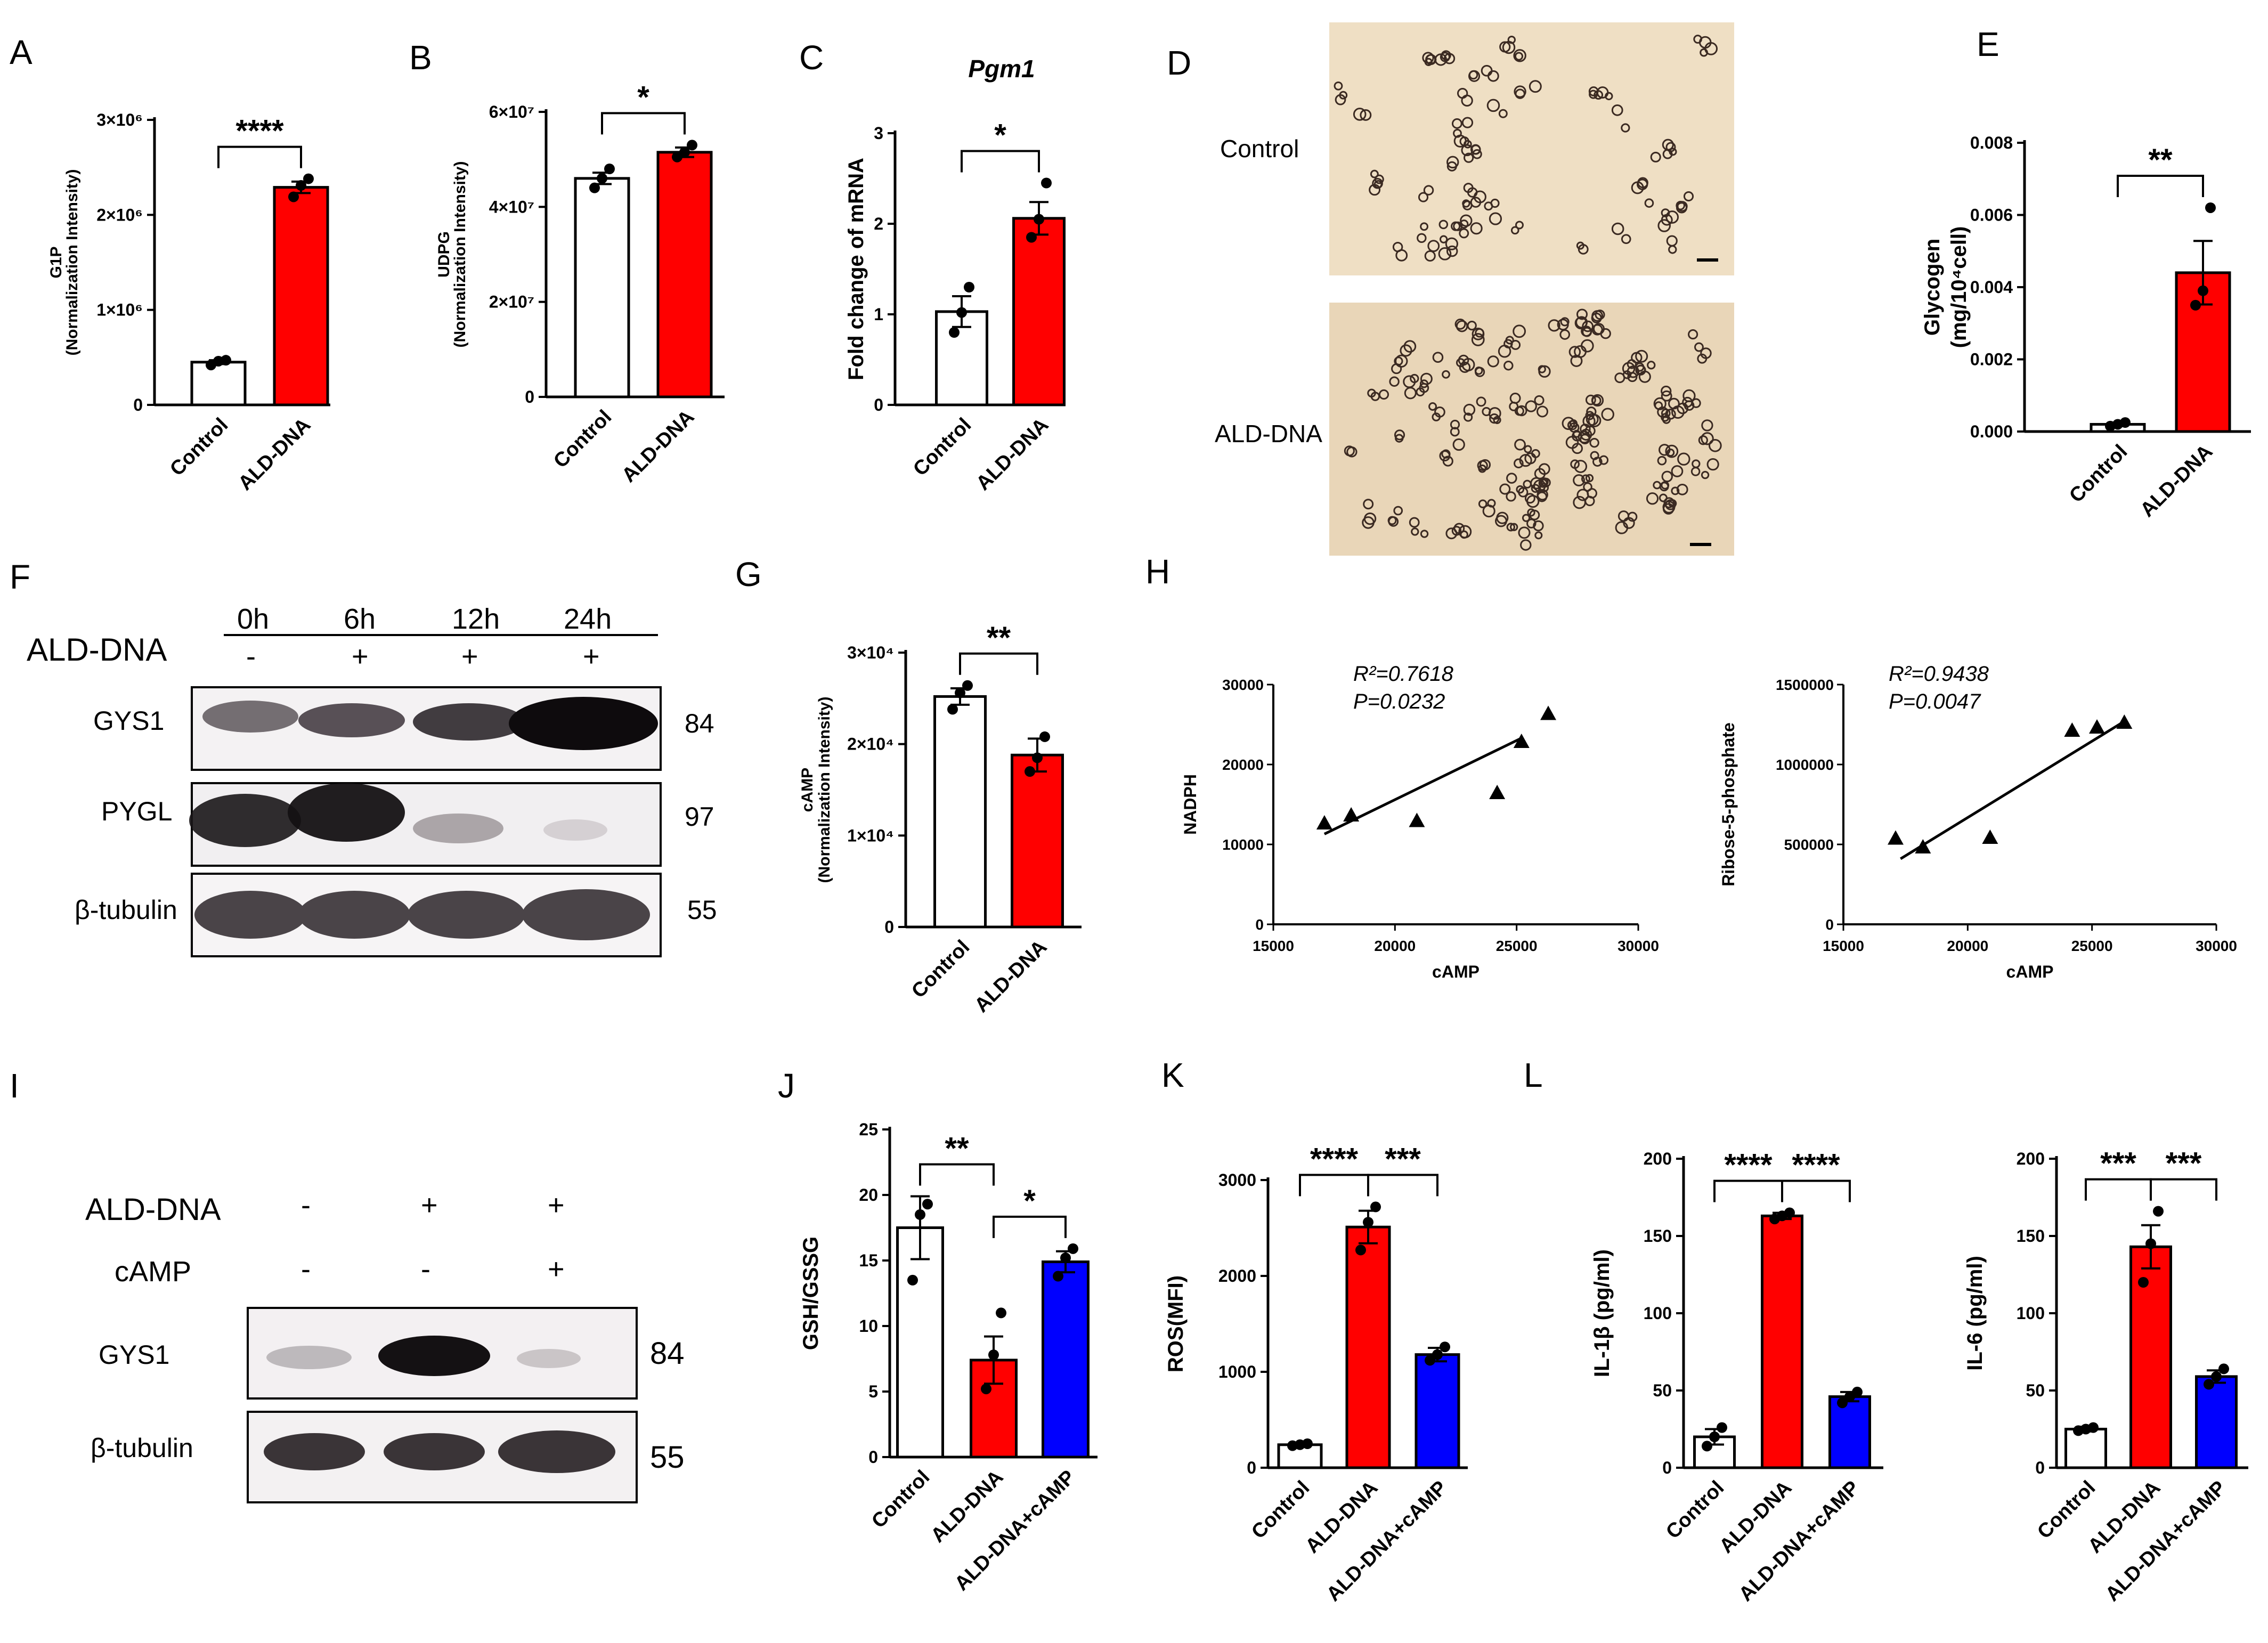 This screenshot has width=2268, height=1643. Describe the element at coordinates (868, 1260) in the screenshot. I see `y-tick-label: 15` at that location.